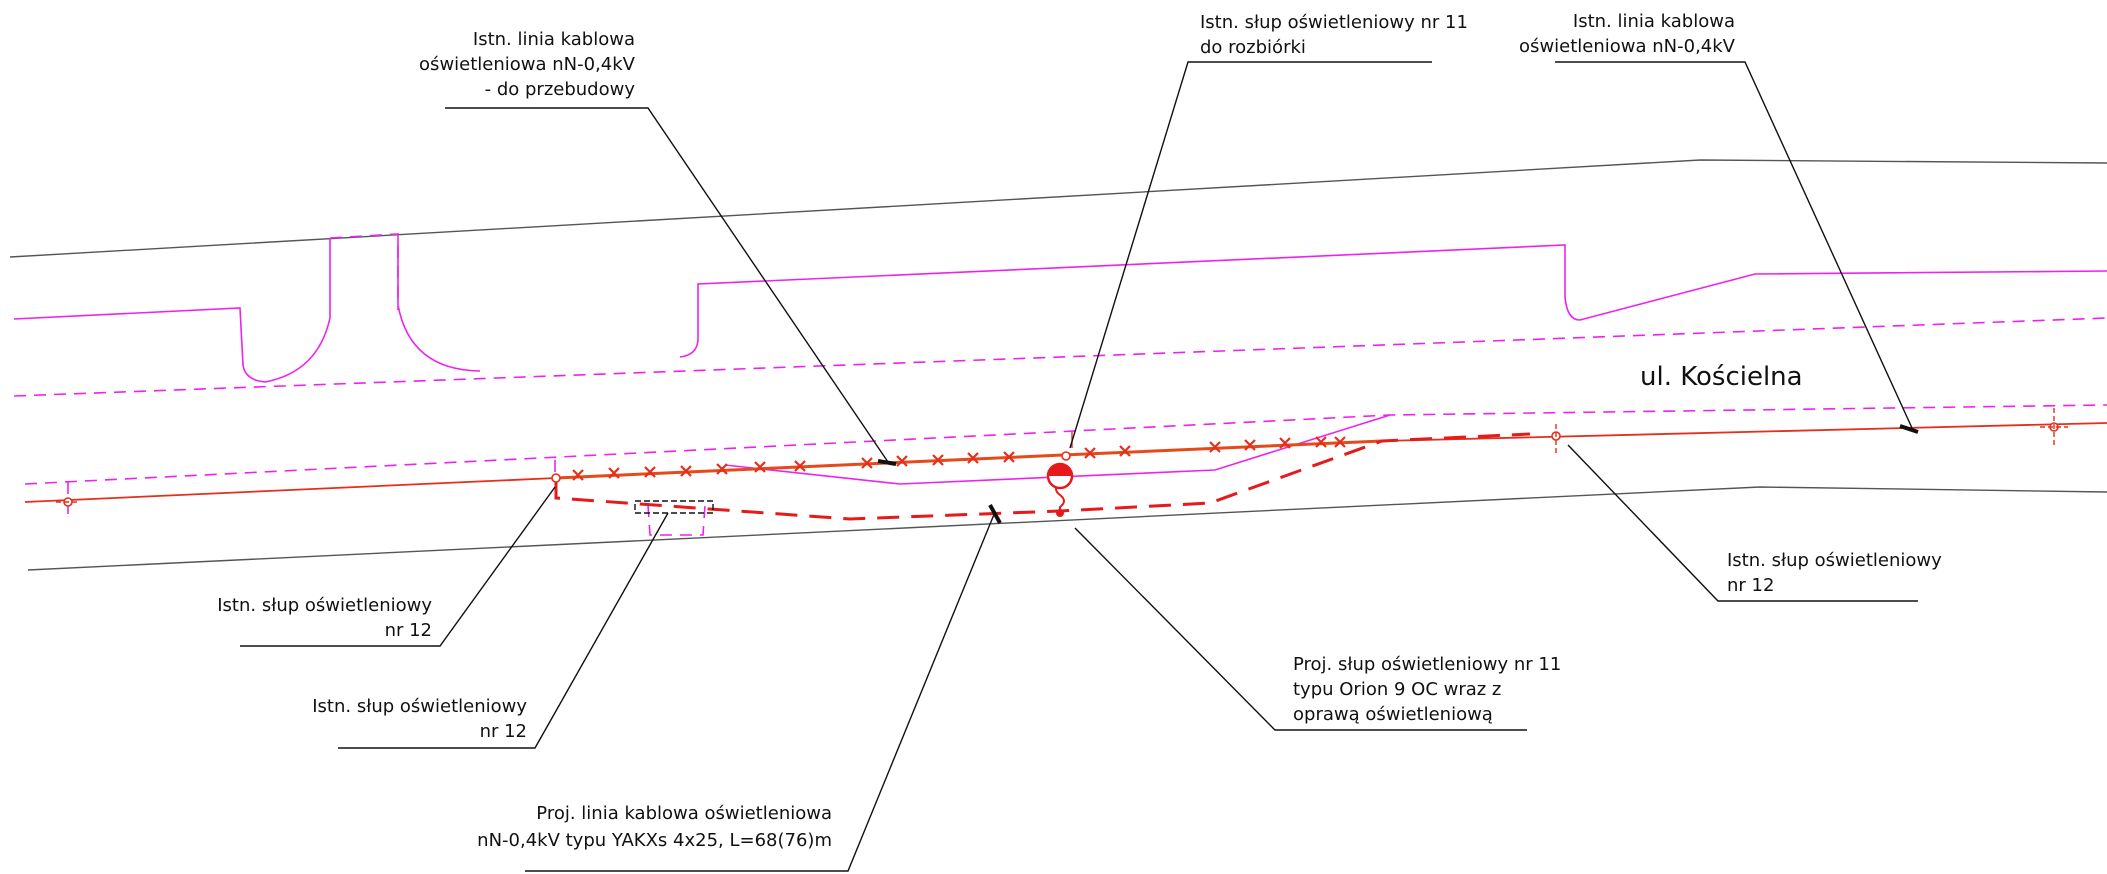  Describe the element at coordinates (398, 566) in the screenshot. I see `leader-pole12-left` at that location.